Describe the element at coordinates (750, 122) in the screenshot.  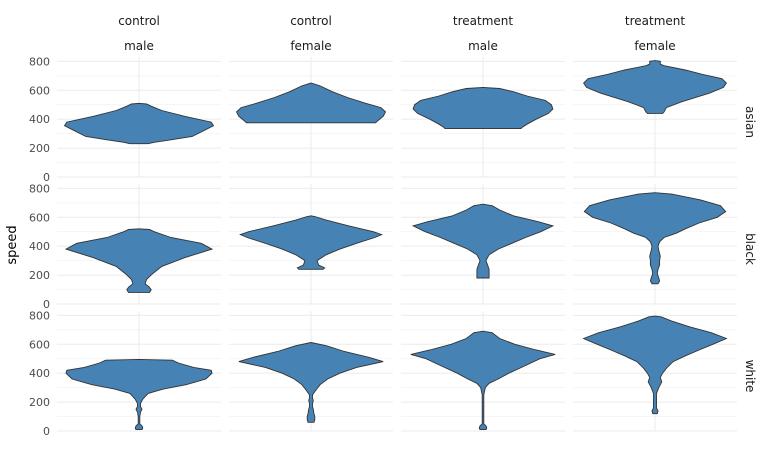
I see `row-strip-label: asian` at that location.